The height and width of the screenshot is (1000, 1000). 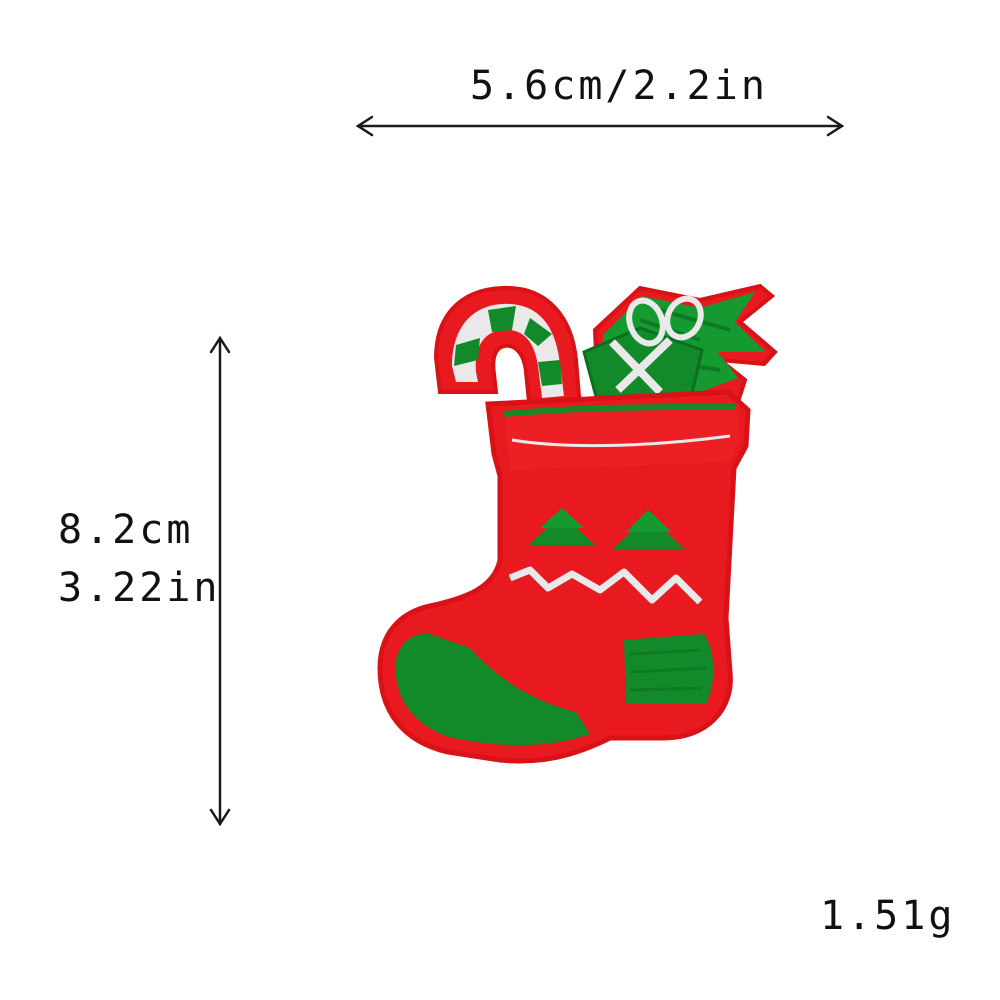 What do you see at coordinates (643, 350) in the screenshot?
I see `gift-box-icon` at bounding box center [643, 350].